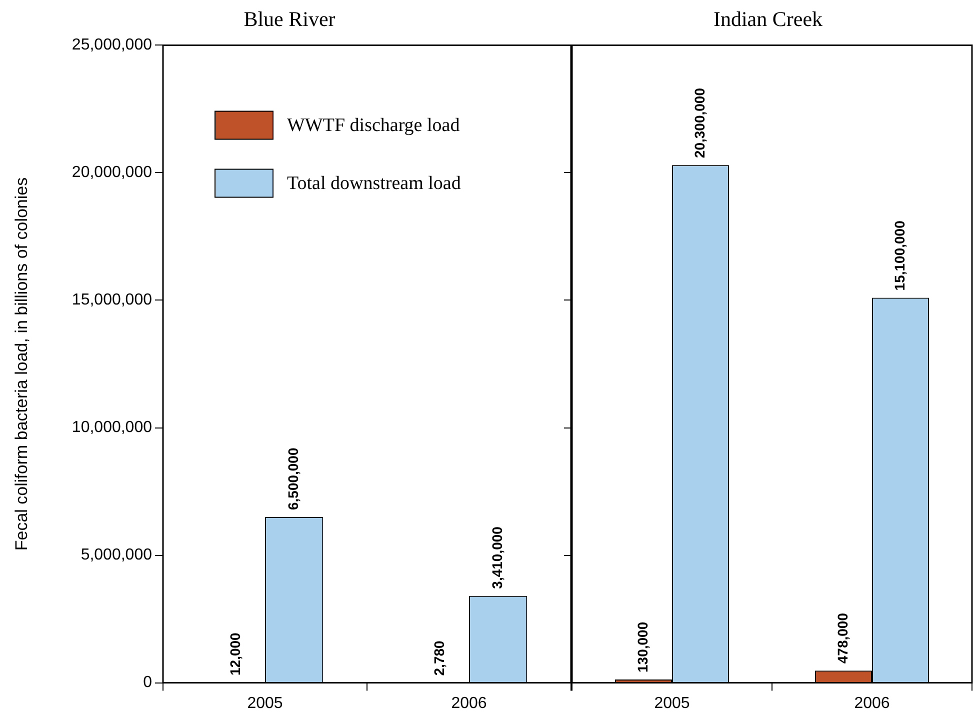 The image size is (973, 724). Describe the element at coordinates (496, 557) in the screenshot. I see `data-label: 3,410,000` at that location.